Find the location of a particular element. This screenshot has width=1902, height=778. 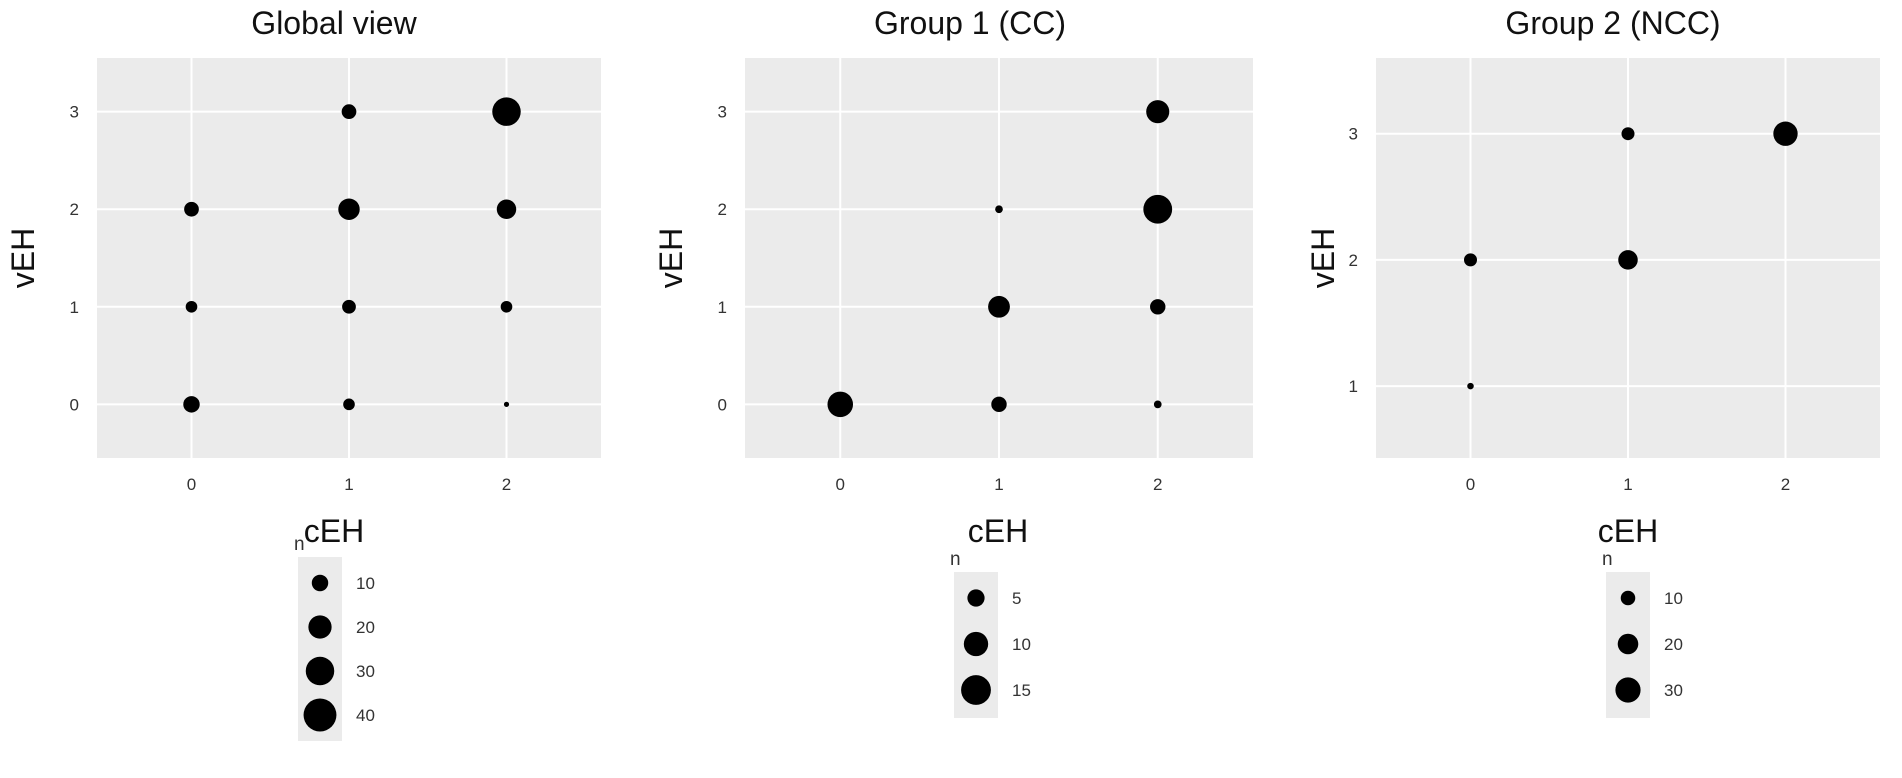

size-legend: n 10 20 30 40 is located at coordinates (334, 637).